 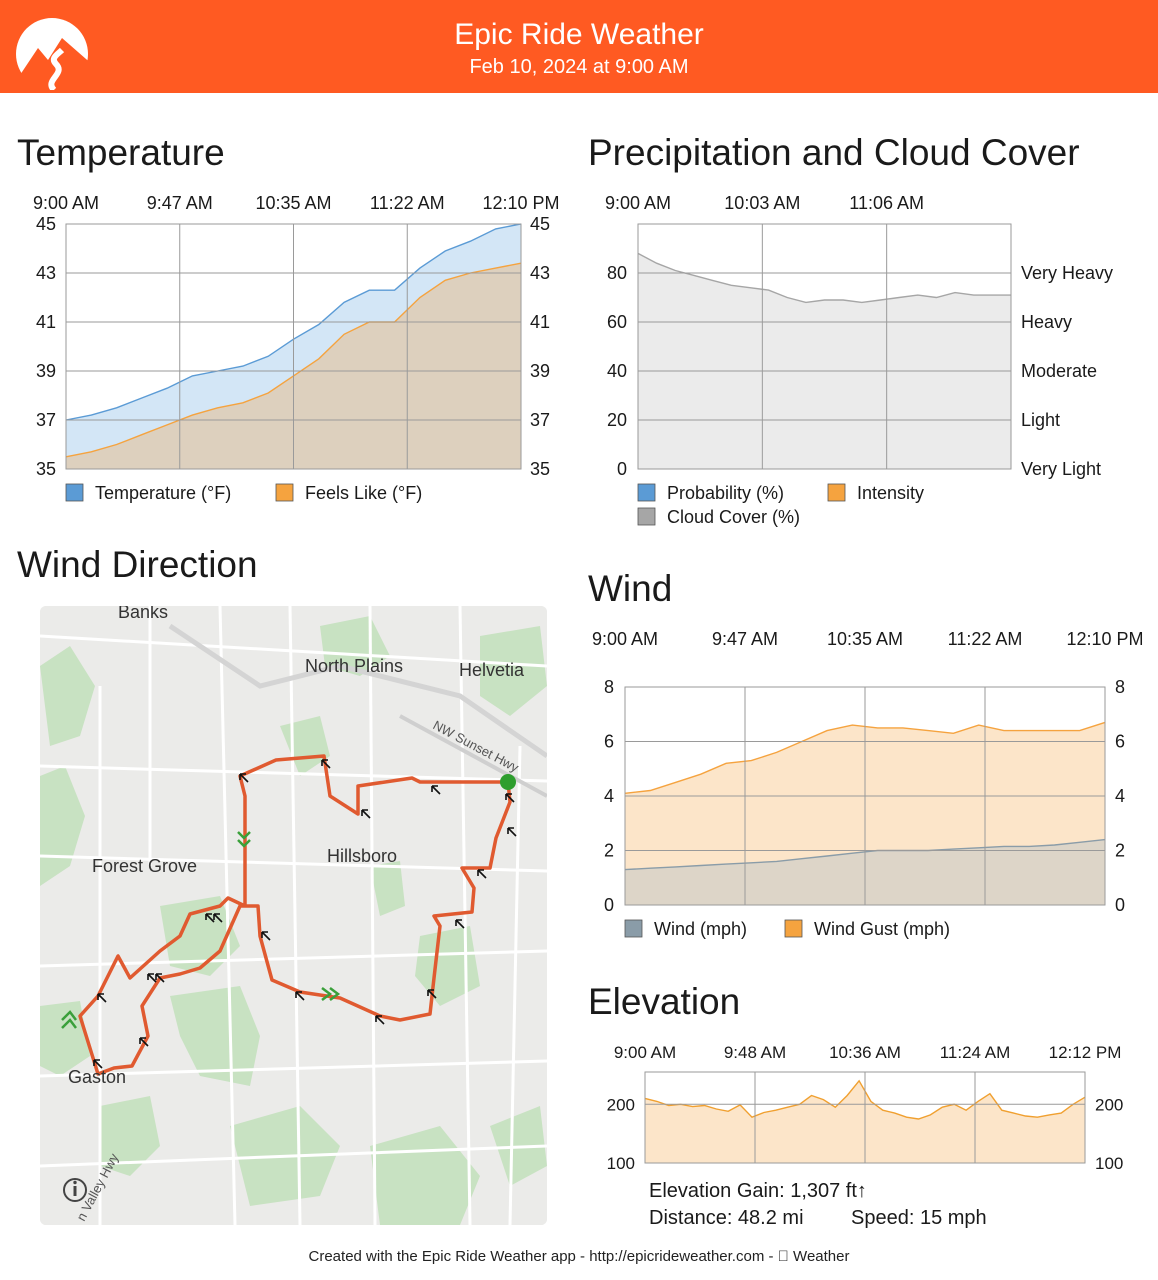 What do you see at coordinates (638, 203) in the screenshot?
I see `precipitation-xtick: 9:00 AM` at bounding box center [638, 203].